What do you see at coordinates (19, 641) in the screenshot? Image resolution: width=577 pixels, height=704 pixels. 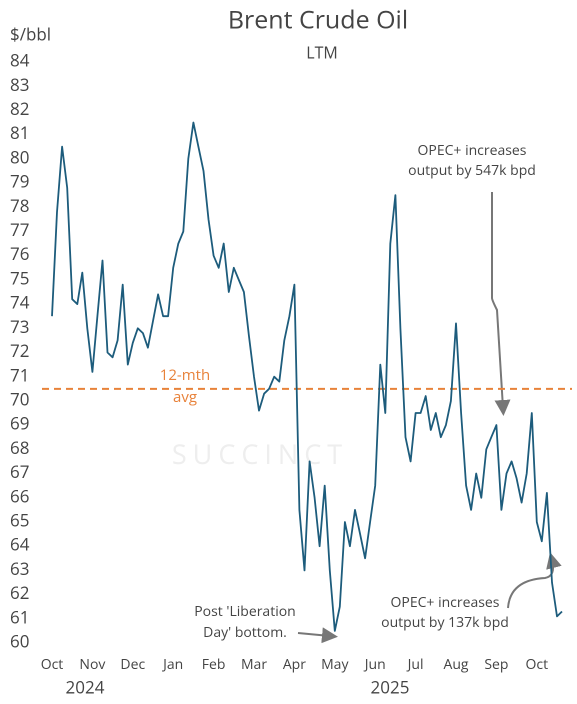 I see `y-tick-label: 60` at bounding box center [19, 641].